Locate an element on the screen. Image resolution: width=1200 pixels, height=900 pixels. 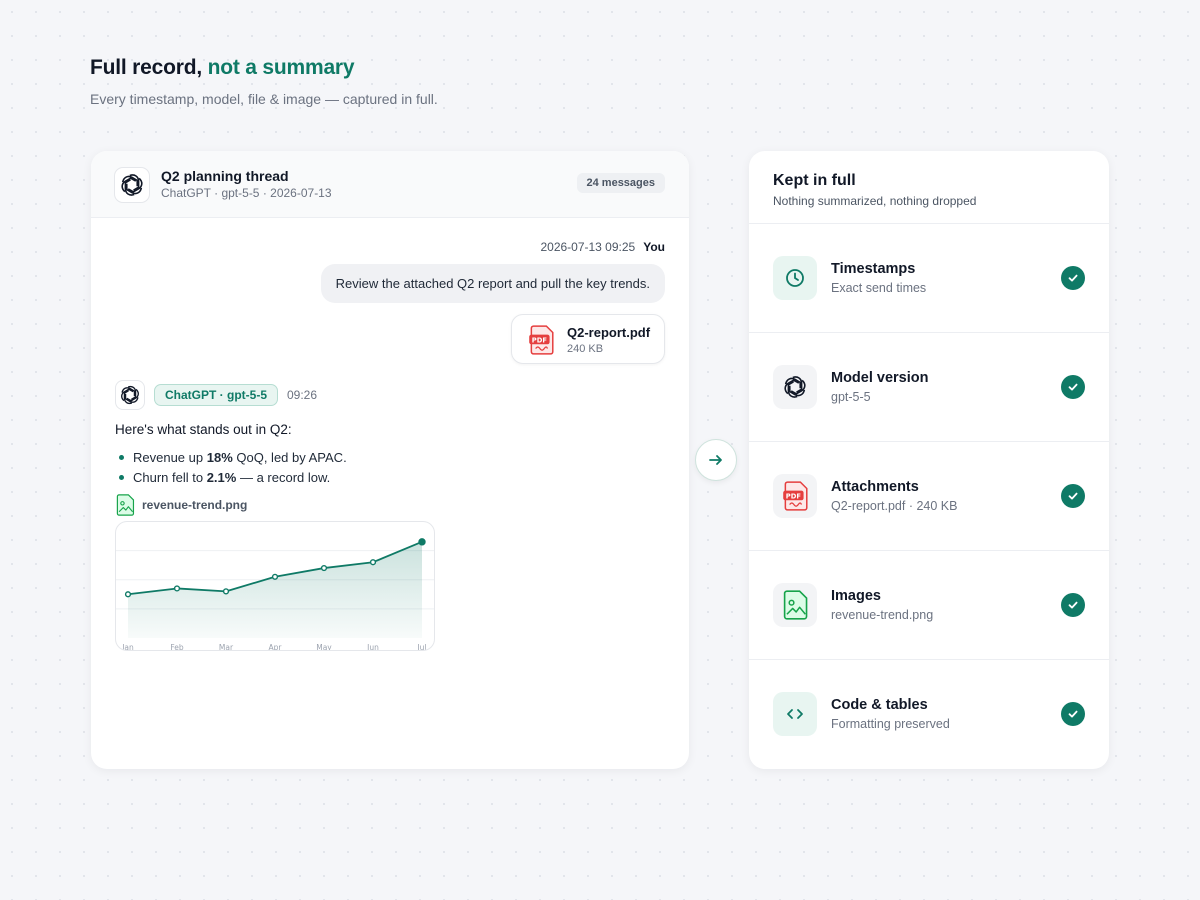
thread-title: Q2 planning thread is located at coordinates (225, 176).